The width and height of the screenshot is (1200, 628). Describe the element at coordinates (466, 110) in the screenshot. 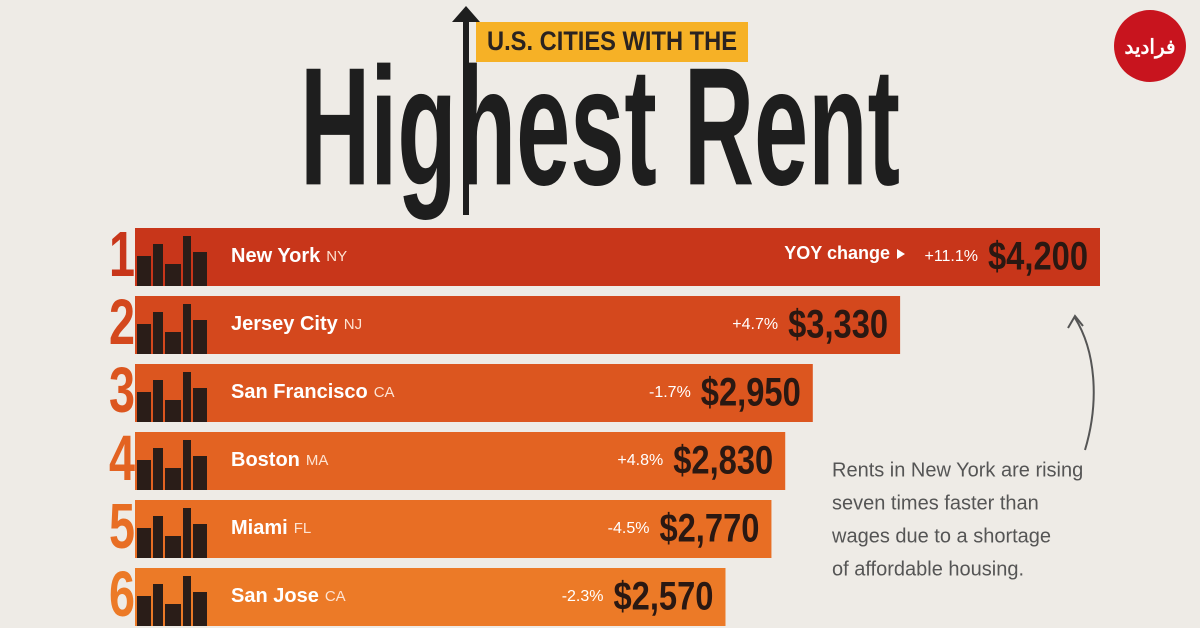

I see `title-arrow` at that location.